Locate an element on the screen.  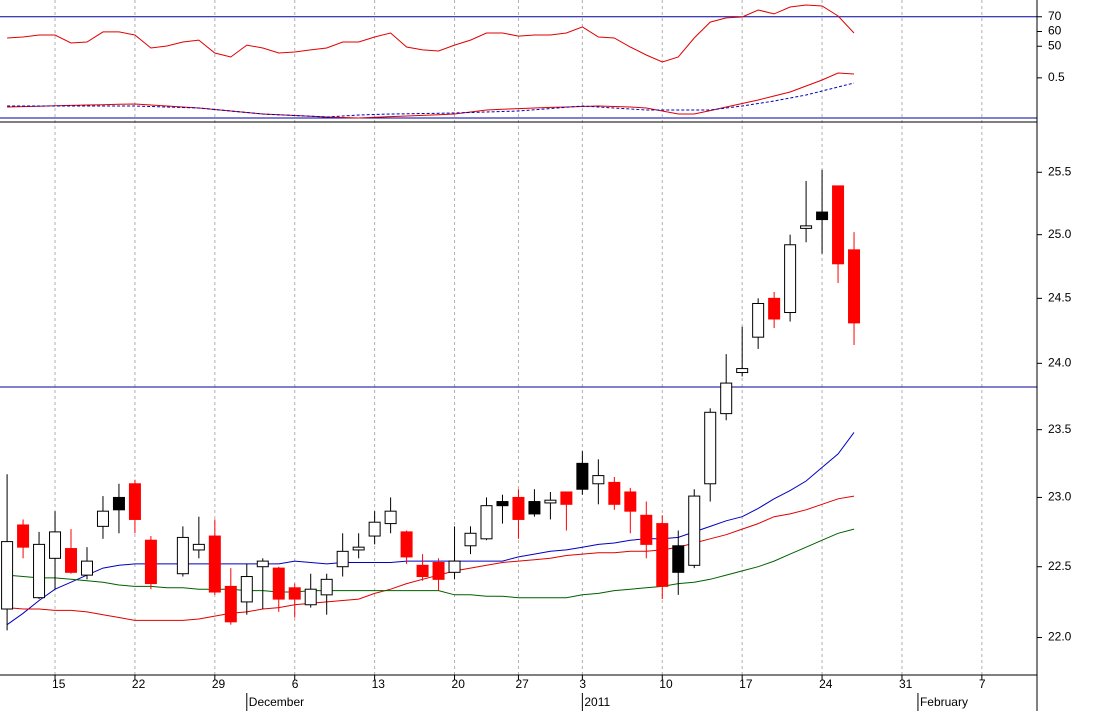
y-tick-label: 24.5 is located at coordinates (1060, 298).